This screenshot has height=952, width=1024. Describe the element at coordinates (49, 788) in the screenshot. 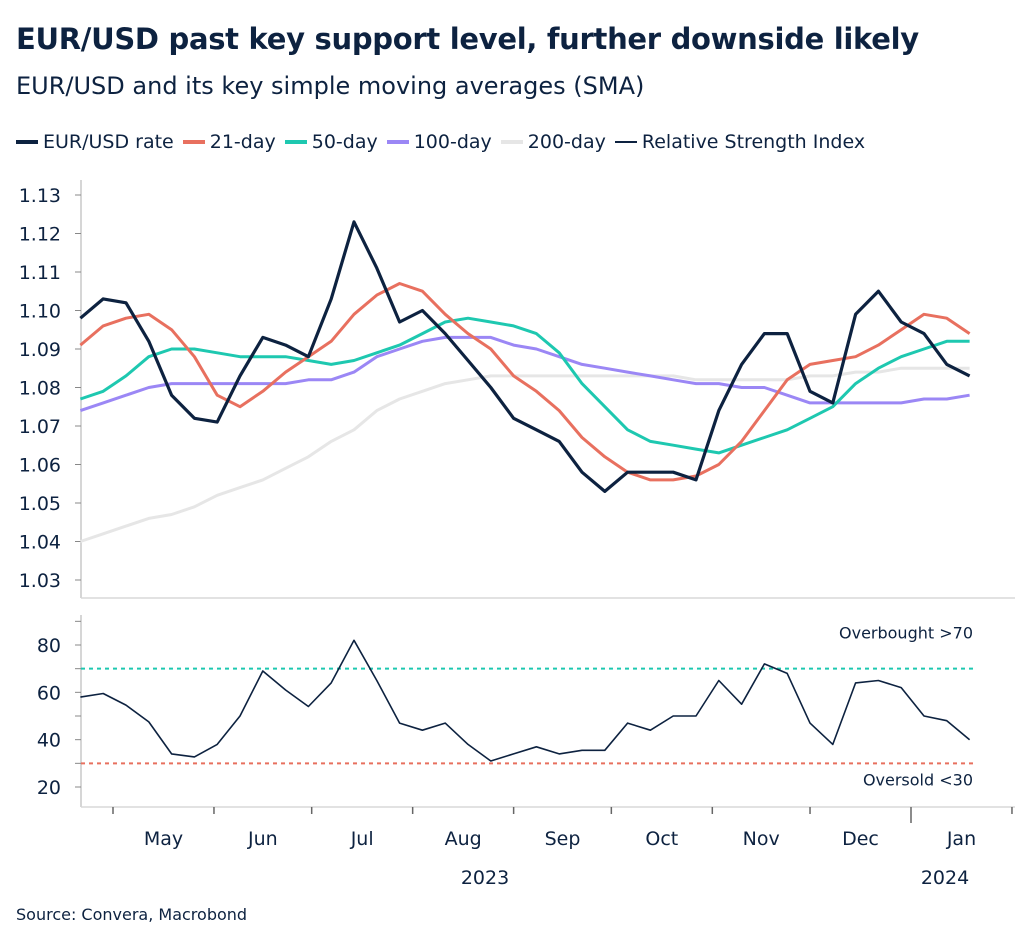

I see `rsi-y-tick-label: 20` at that location.